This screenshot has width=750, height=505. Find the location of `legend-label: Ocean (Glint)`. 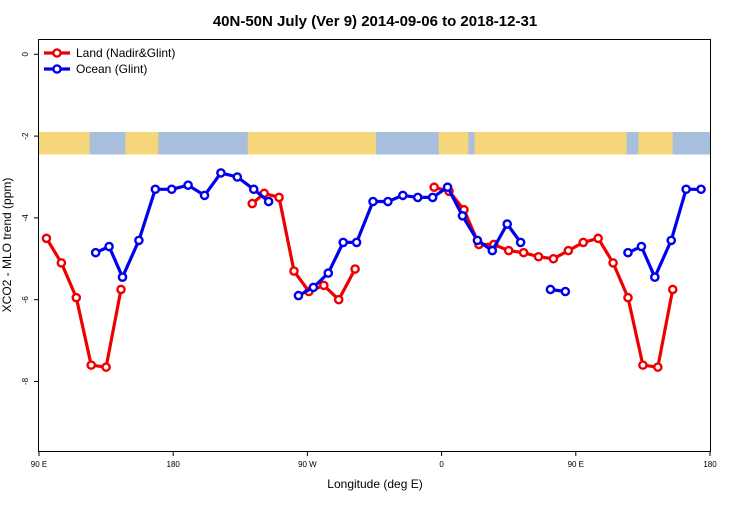

legend-label: Ocean (Glint) is located at coordinates (111, 69).